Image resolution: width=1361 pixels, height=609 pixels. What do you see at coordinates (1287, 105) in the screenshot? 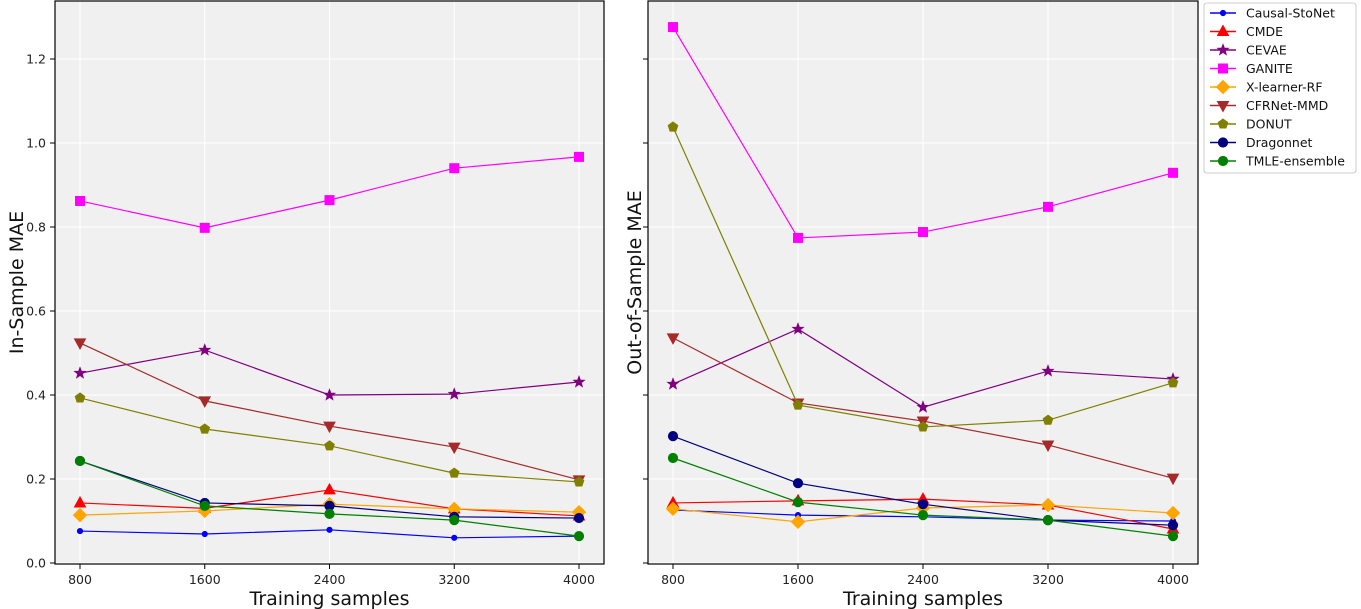
I see `legend-label: CFRNet-MMD` at bounding box center [1287, 105].